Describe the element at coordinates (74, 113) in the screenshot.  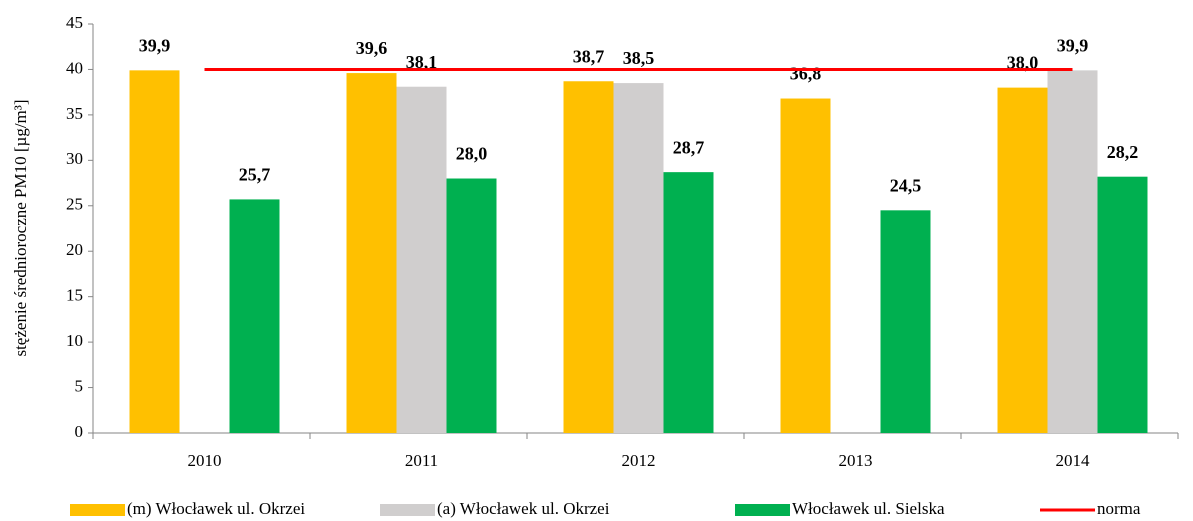
I see `y-tick-label: 35` at that location.